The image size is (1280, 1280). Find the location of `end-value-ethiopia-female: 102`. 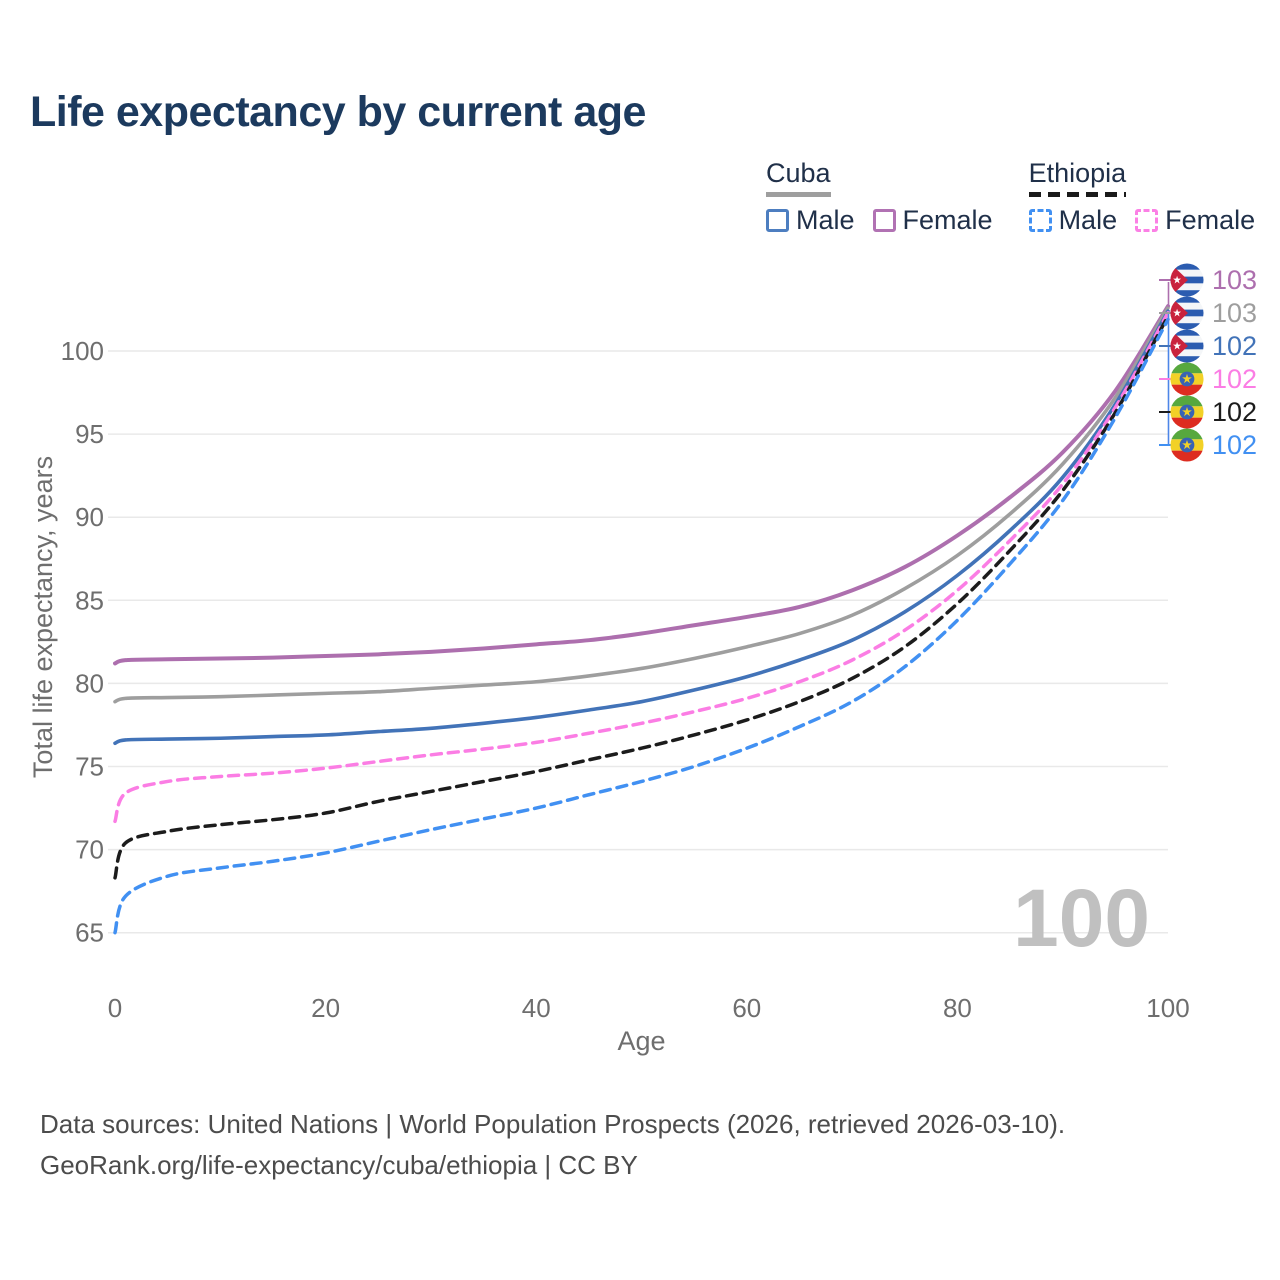

end-value-ethiopia-female: 102 is located at coordinates (1235, 378).